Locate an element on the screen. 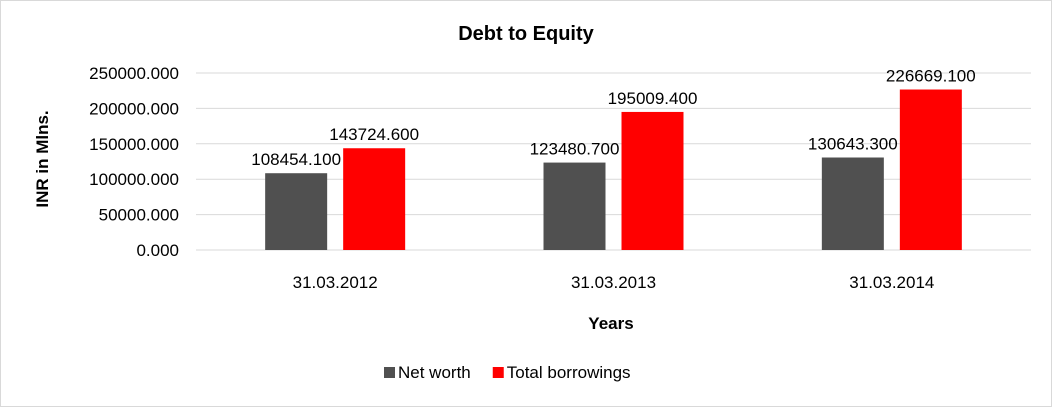 This screenshot has height=407, width=1052. y-tick-label: 50000.000 is located at coordinates (139, 215).